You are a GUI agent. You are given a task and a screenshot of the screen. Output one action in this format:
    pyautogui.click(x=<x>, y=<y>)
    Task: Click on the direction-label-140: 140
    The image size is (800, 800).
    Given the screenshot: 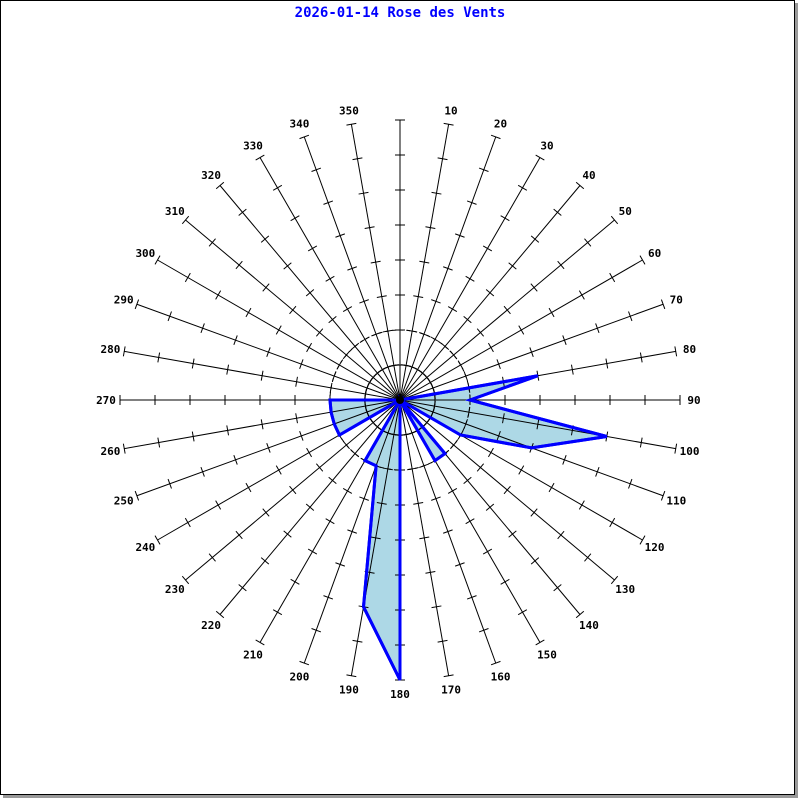 What is the action you would take?
    pyautogui.click(x=589, y=625)
    